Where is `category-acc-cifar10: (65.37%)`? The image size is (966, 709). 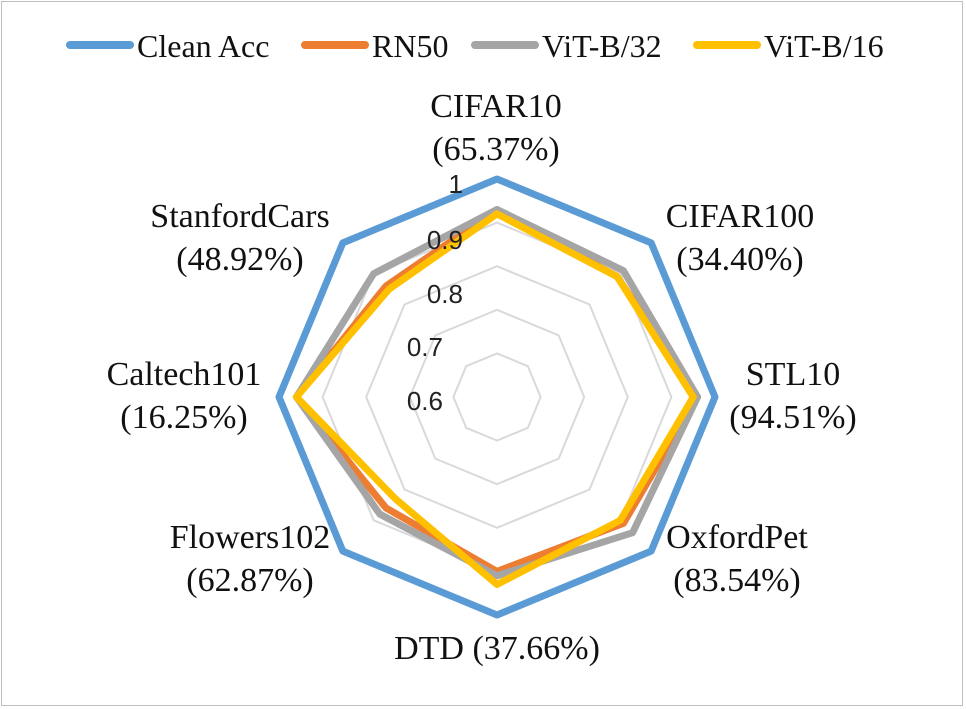
category-acc-cifar10: (65.37%) is located at coordinates (495, 149).